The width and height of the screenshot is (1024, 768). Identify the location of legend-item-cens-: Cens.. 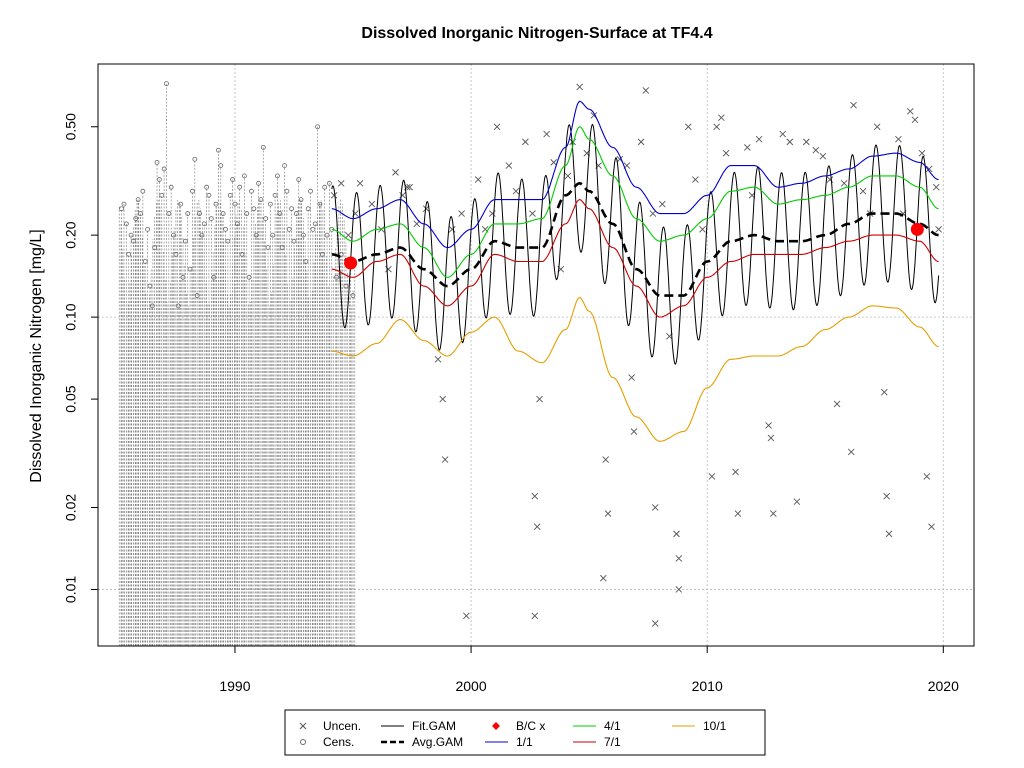
(327, 742).